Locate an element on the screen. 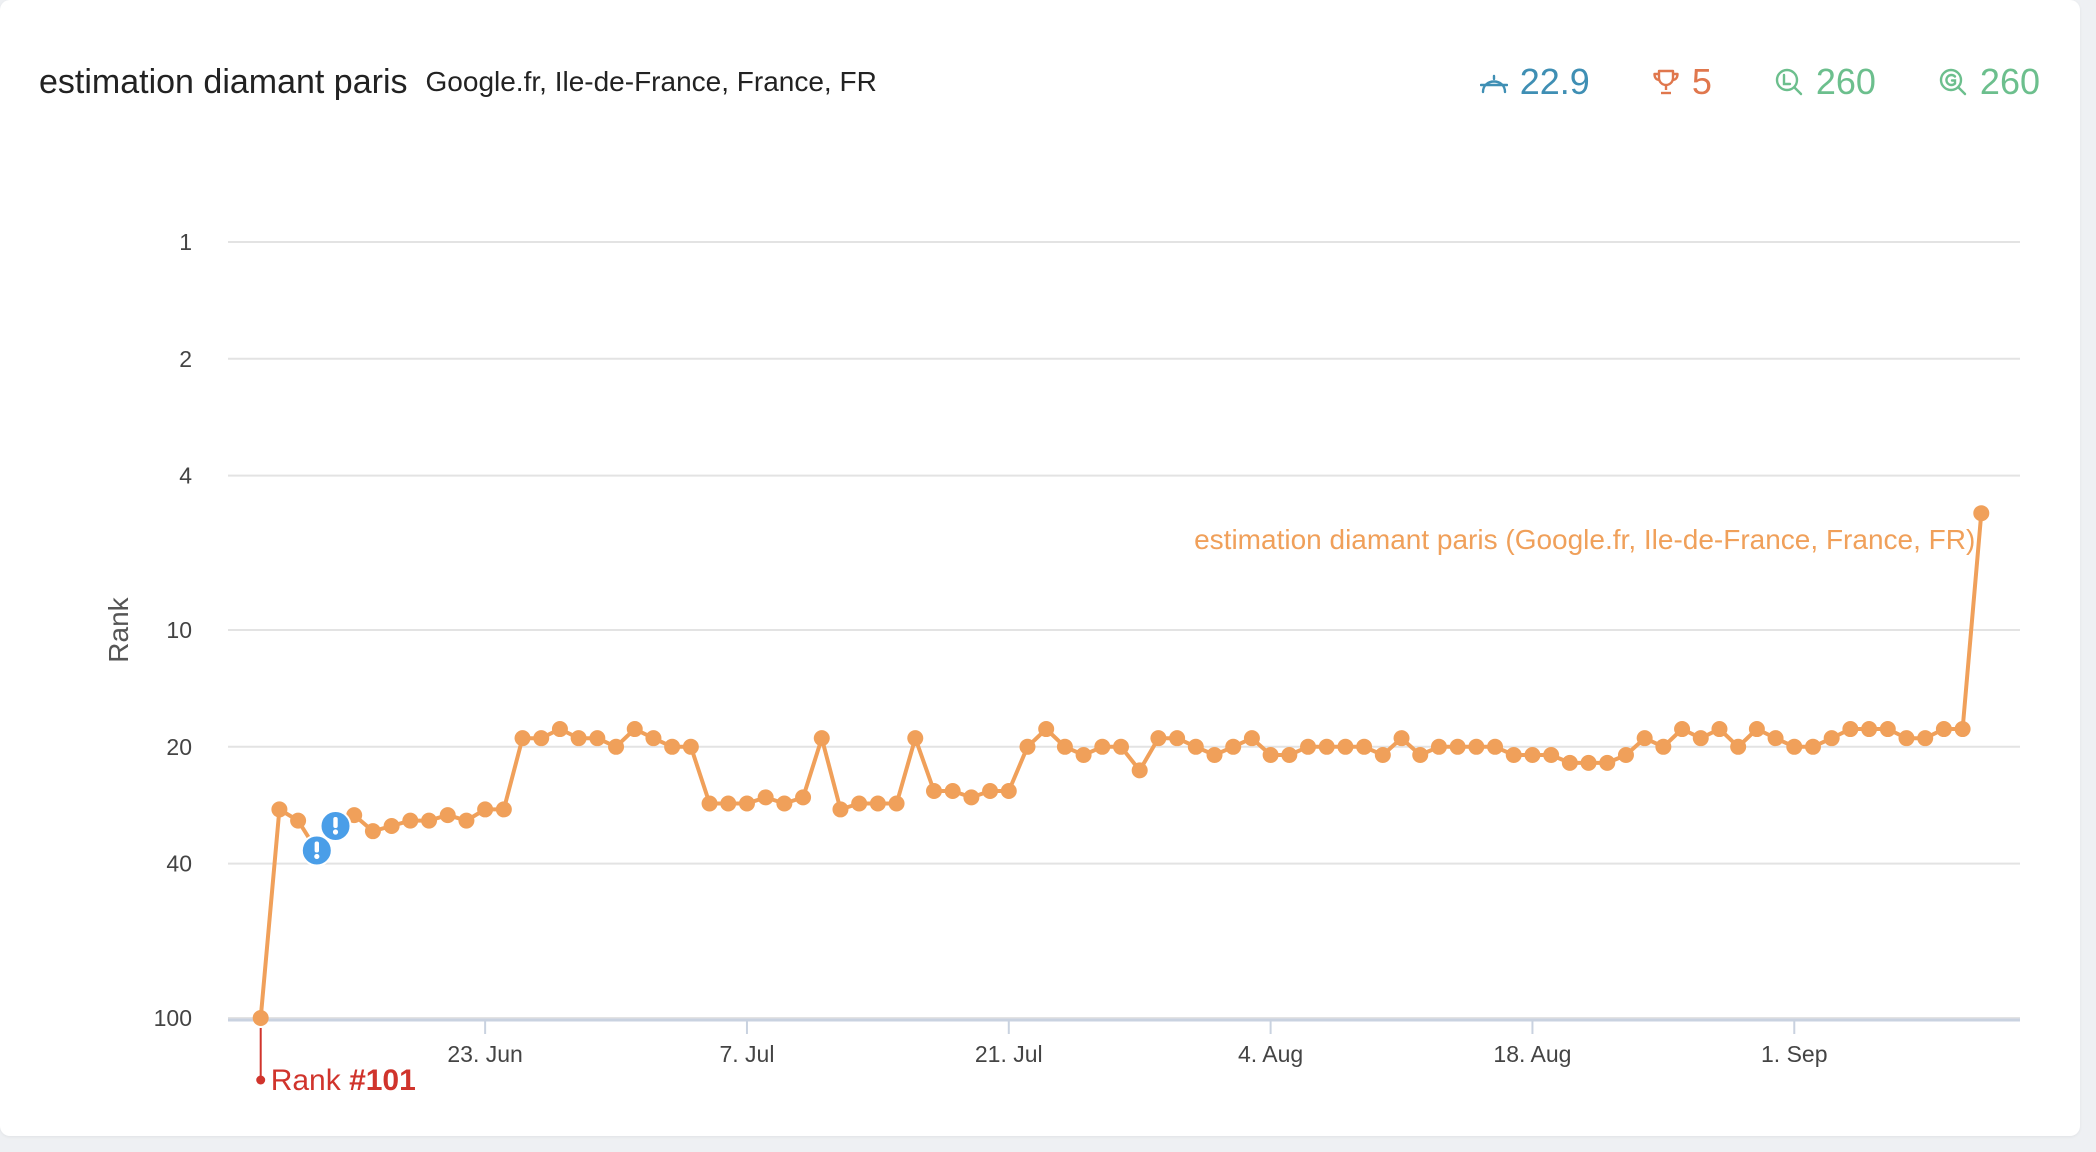  keyword-title: estimation diamant paris is located at coordinates (223, 81).